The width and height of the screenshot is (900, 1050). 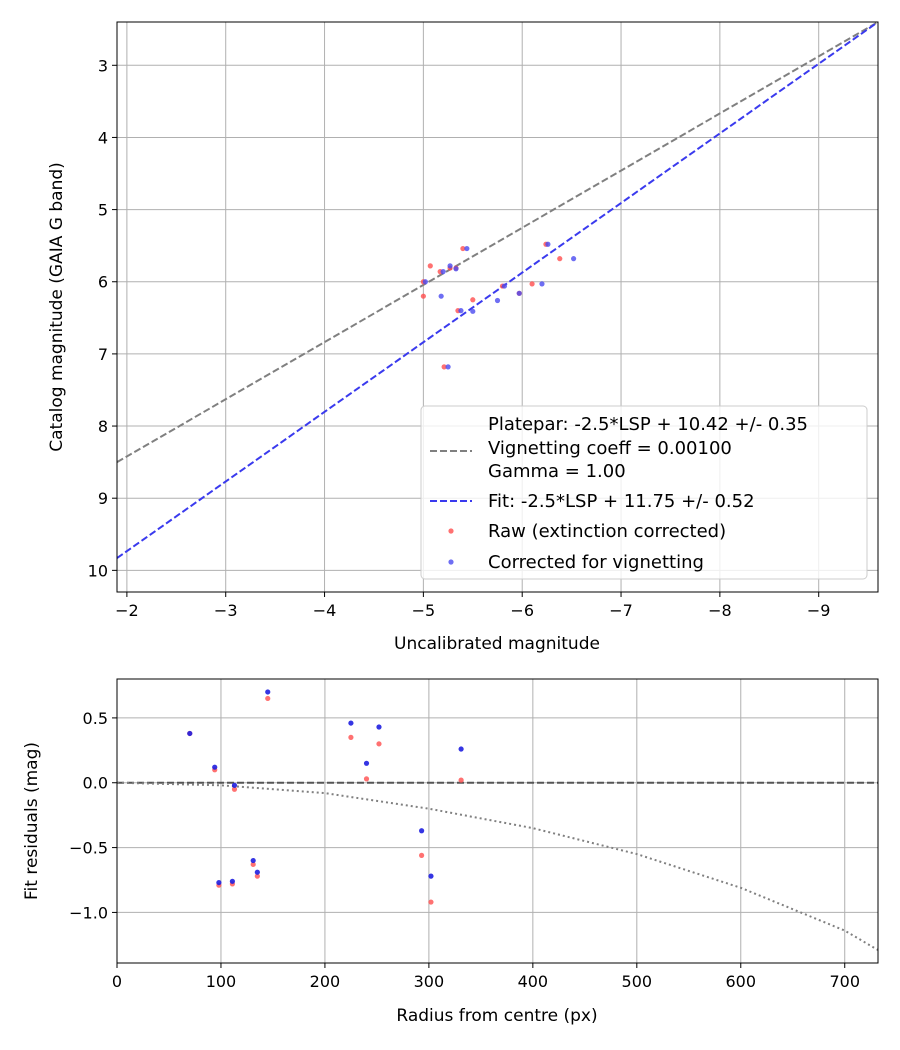 What do you see at coordinates (621, 501) in the screenshot?
I see `legend-fit-text: Fit: -2.5*LSP + 11.75 +/- 0.52` at bounding box center [621, 501].